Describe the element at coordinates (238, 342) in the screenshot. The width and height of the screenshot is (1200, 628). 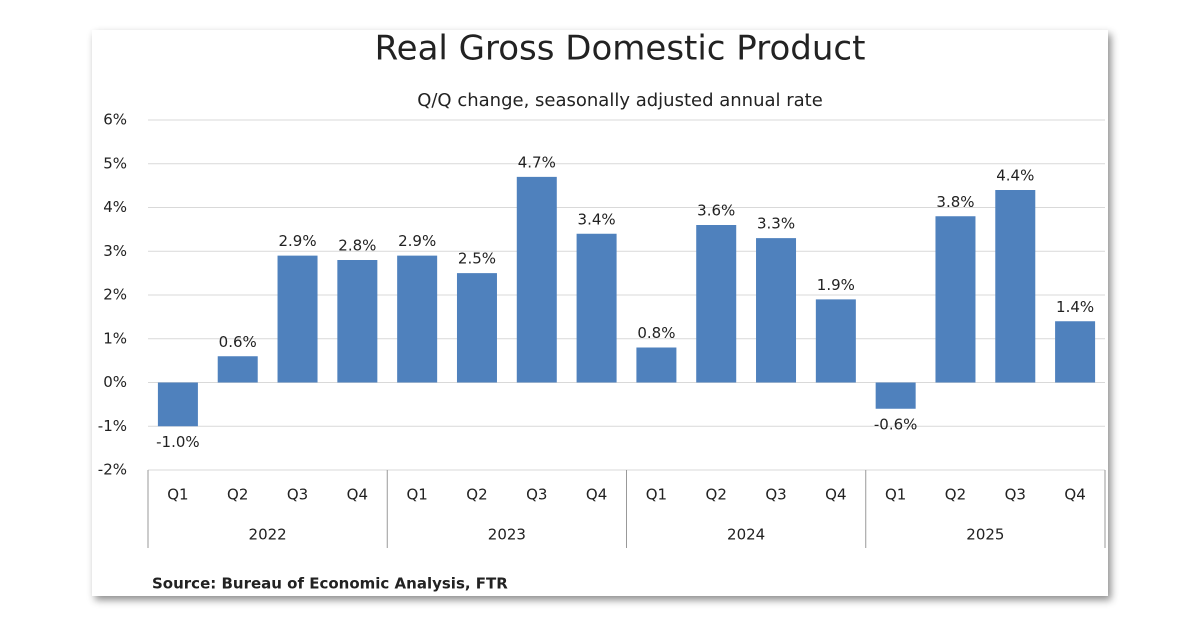
I see `value-label: 0.6%` at that location.